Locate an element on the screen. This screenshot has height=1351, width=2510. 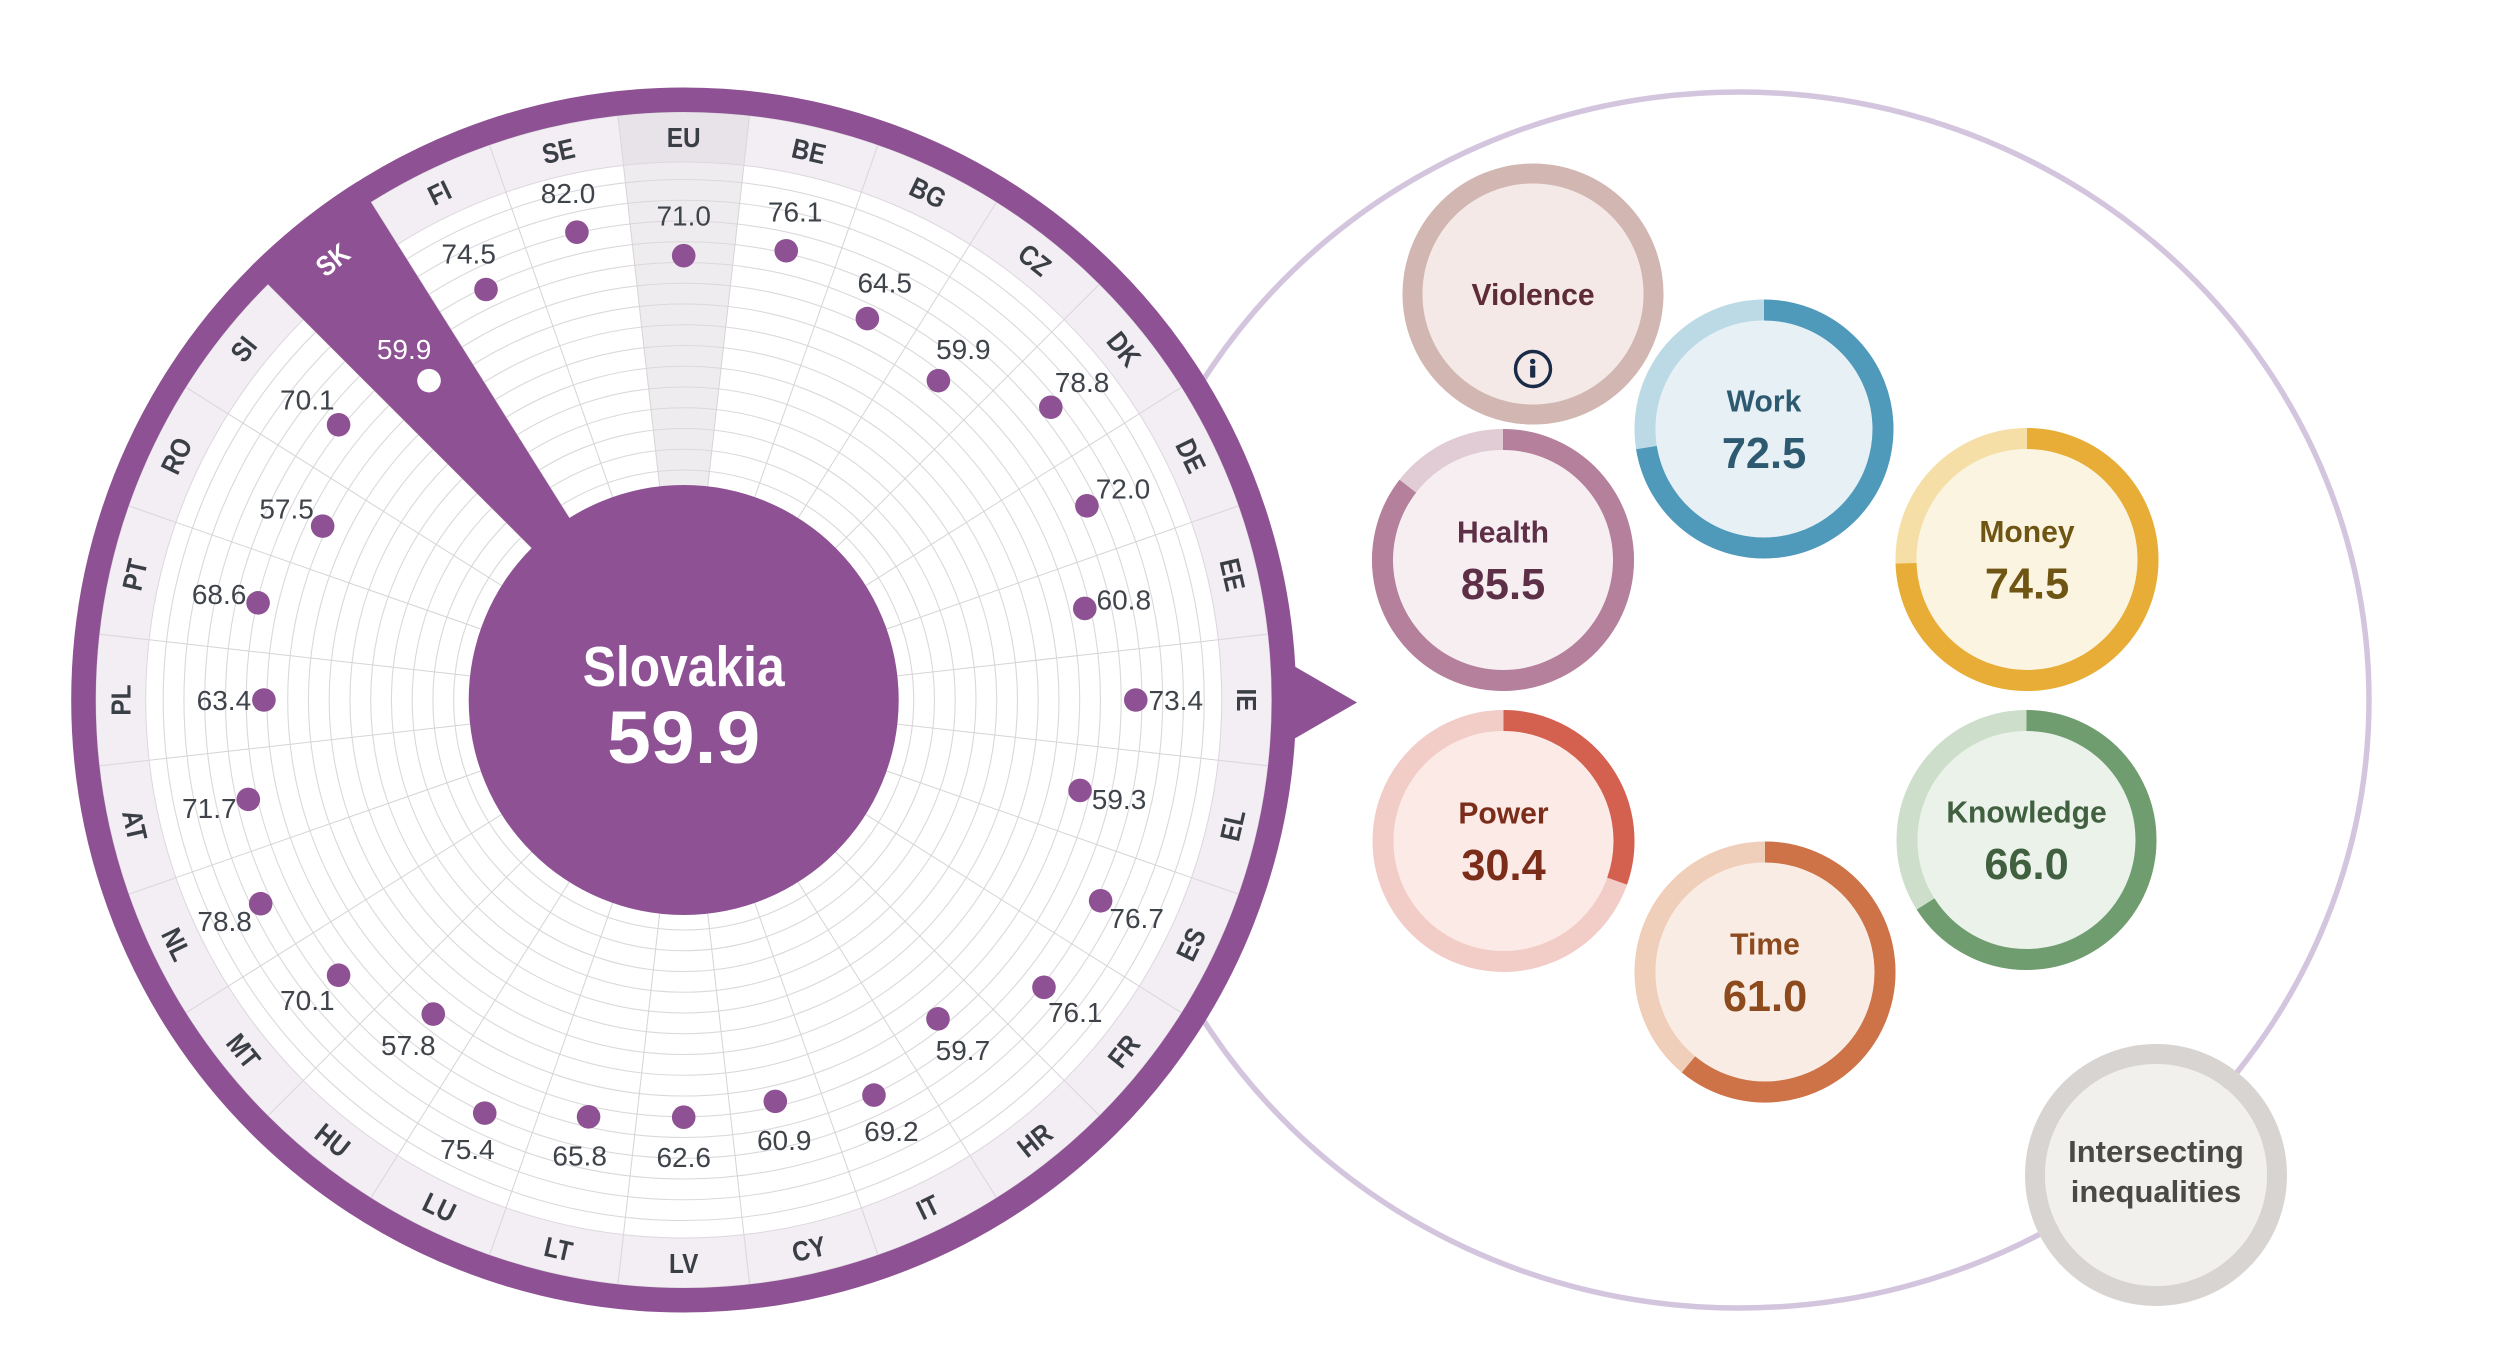
svg-text: CY is located at coordinates (809, 1249).